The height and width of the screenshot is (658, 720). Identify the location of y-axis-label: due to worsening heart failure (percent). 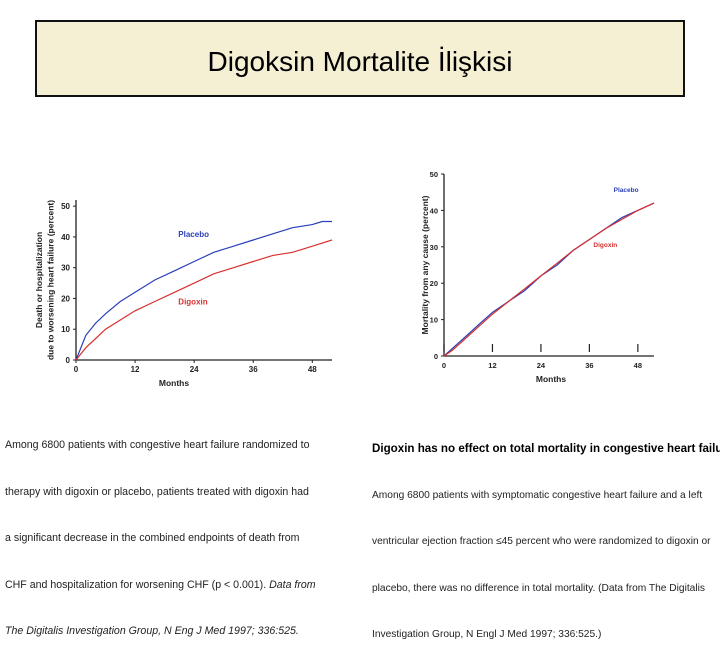
(51, 280).